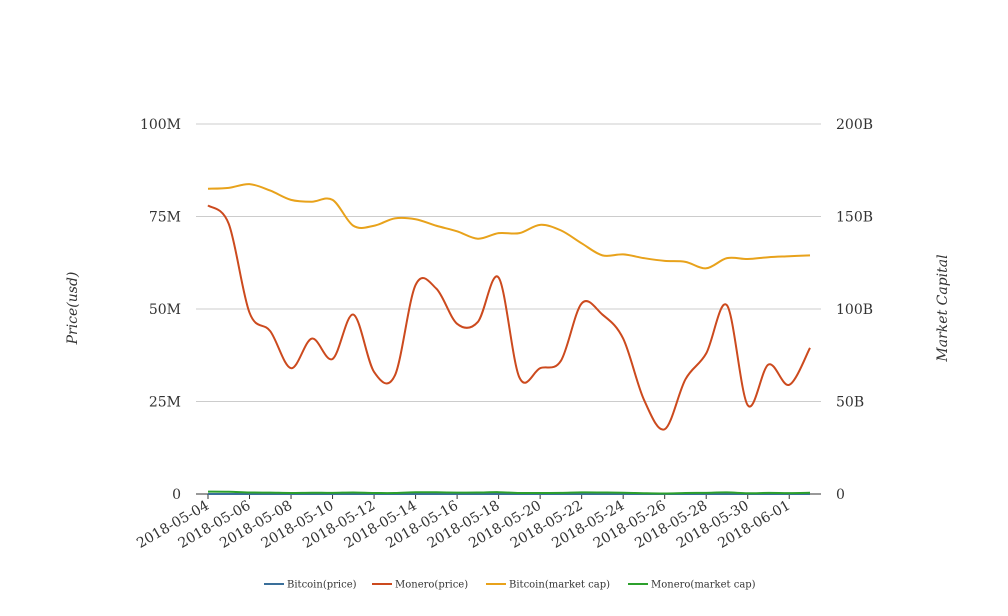 The height and width of the screenshot is (616, 1008). Describe the element at coordinates (165, 310) in the screenshot. I see `left-tick-label: 50M` at that location.